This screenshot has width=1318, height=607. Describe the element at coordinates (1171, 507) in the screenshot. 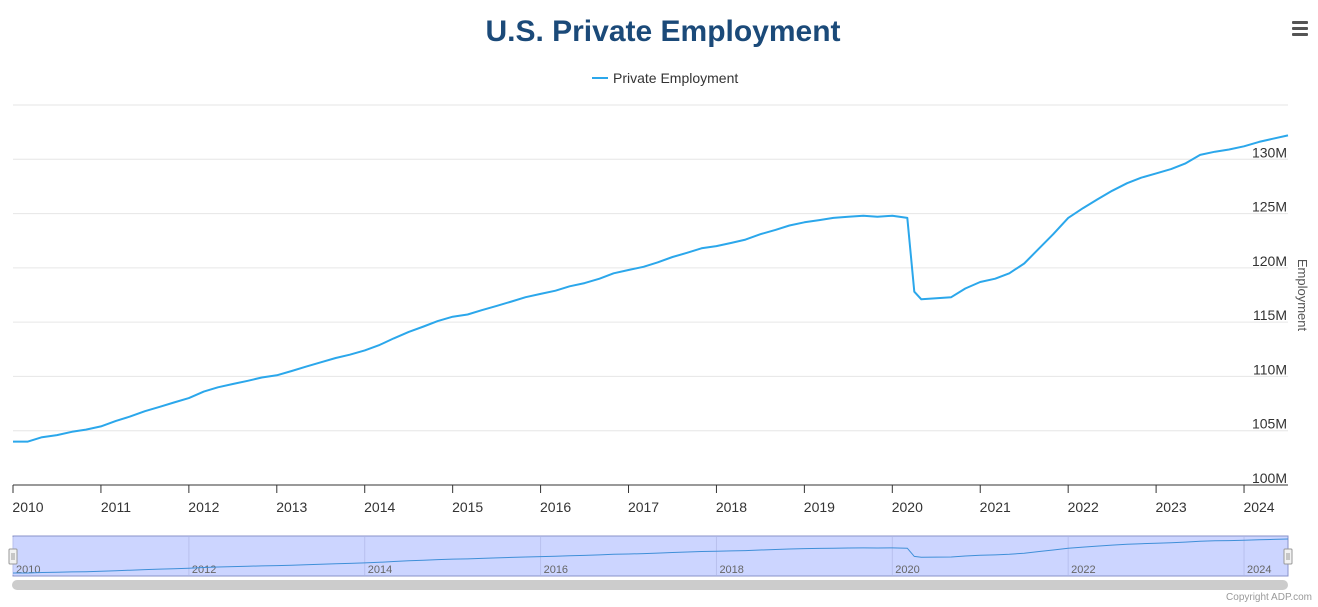

I see `x-tick-label: 2023` at that location.